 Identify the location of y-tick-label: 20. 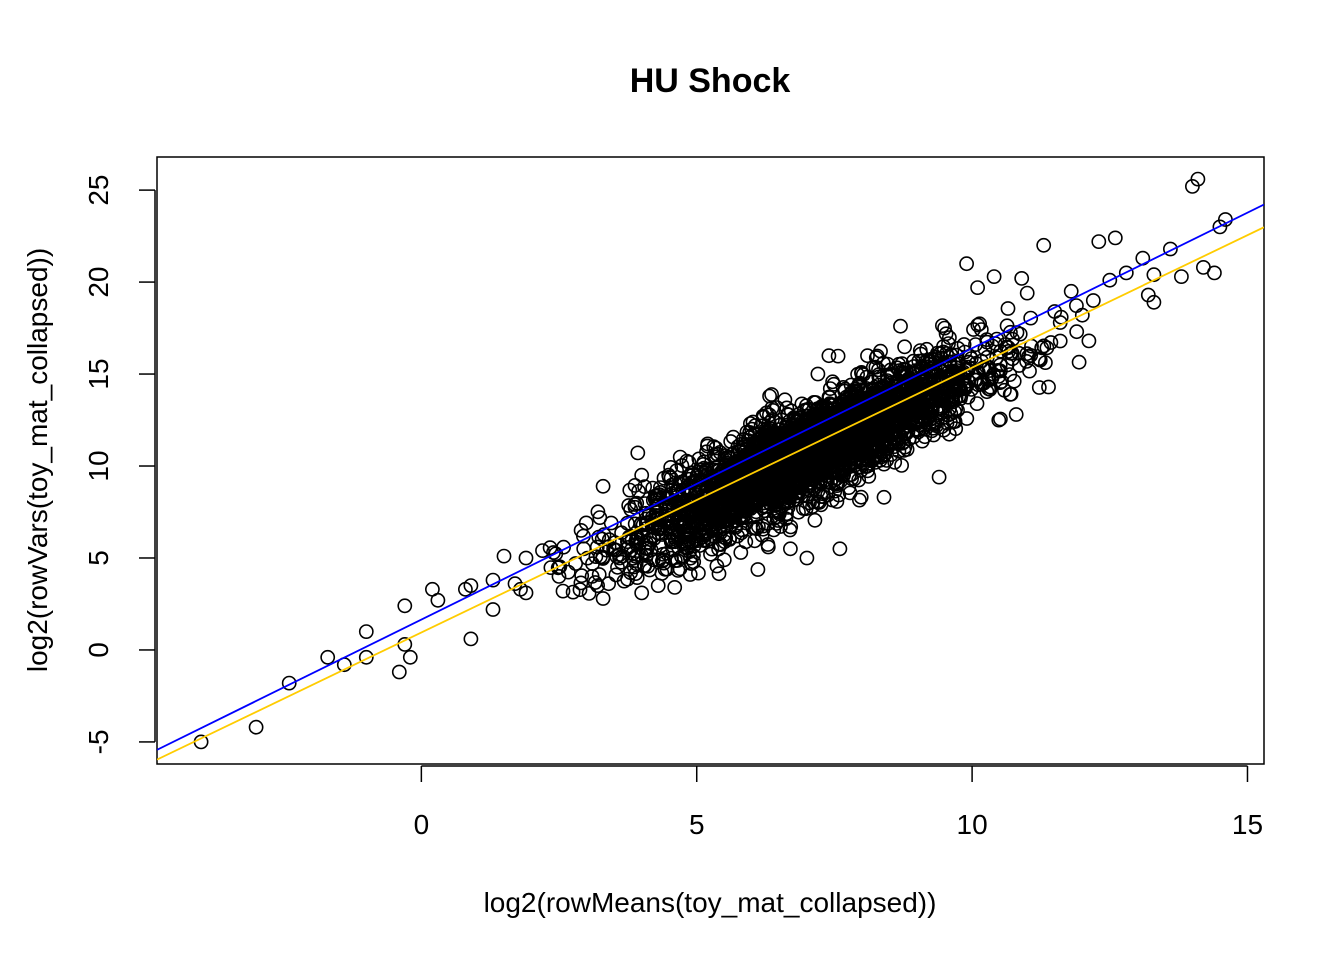
(98, 282).